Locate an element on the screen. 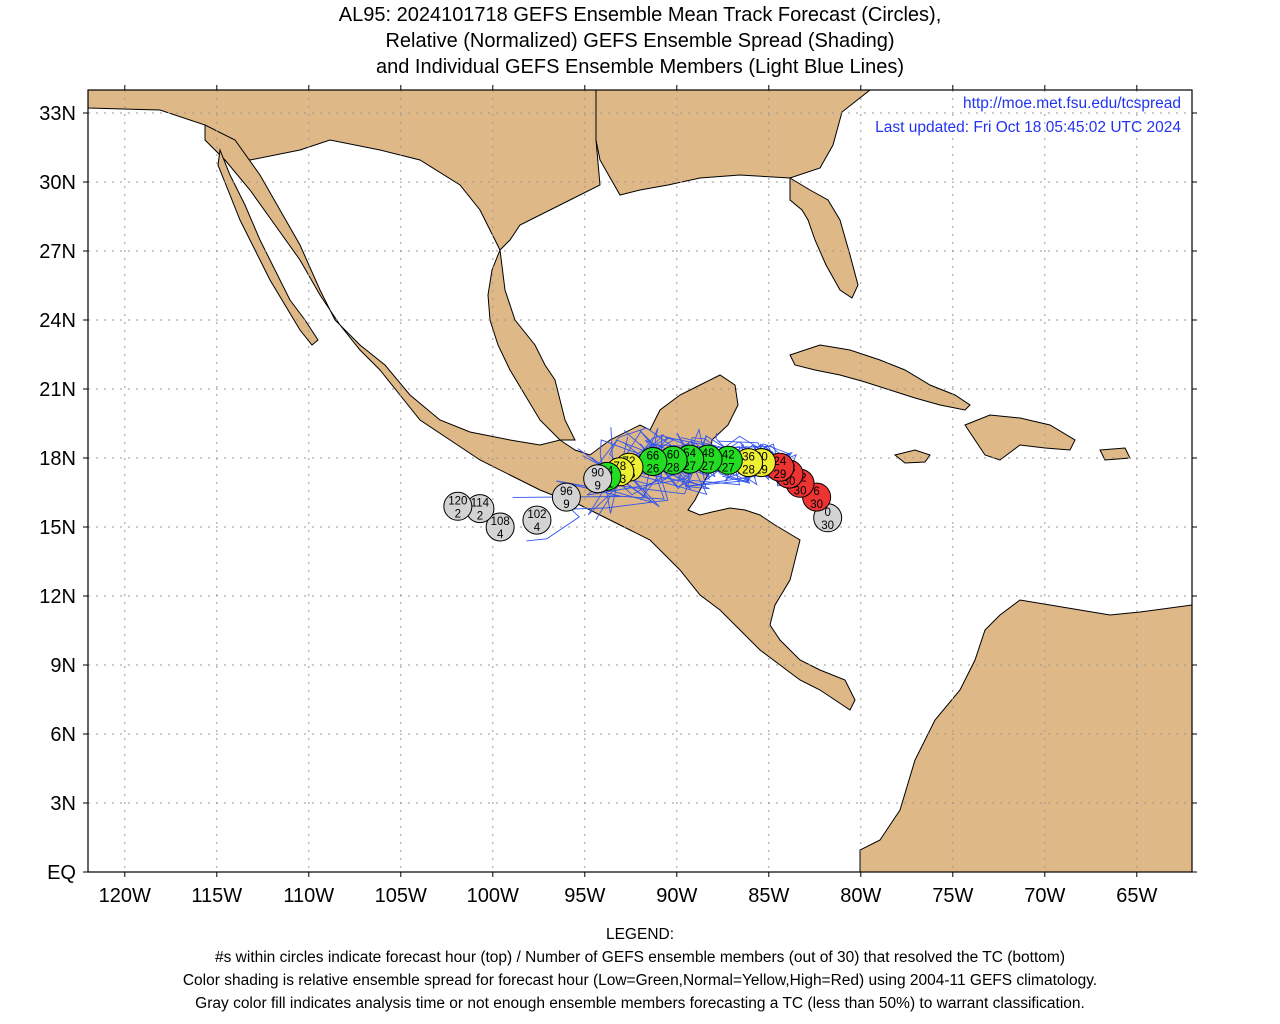 This screenshot has height=1024, width=1280. forecast-hour: 96 is located at coordinates (566, 492).